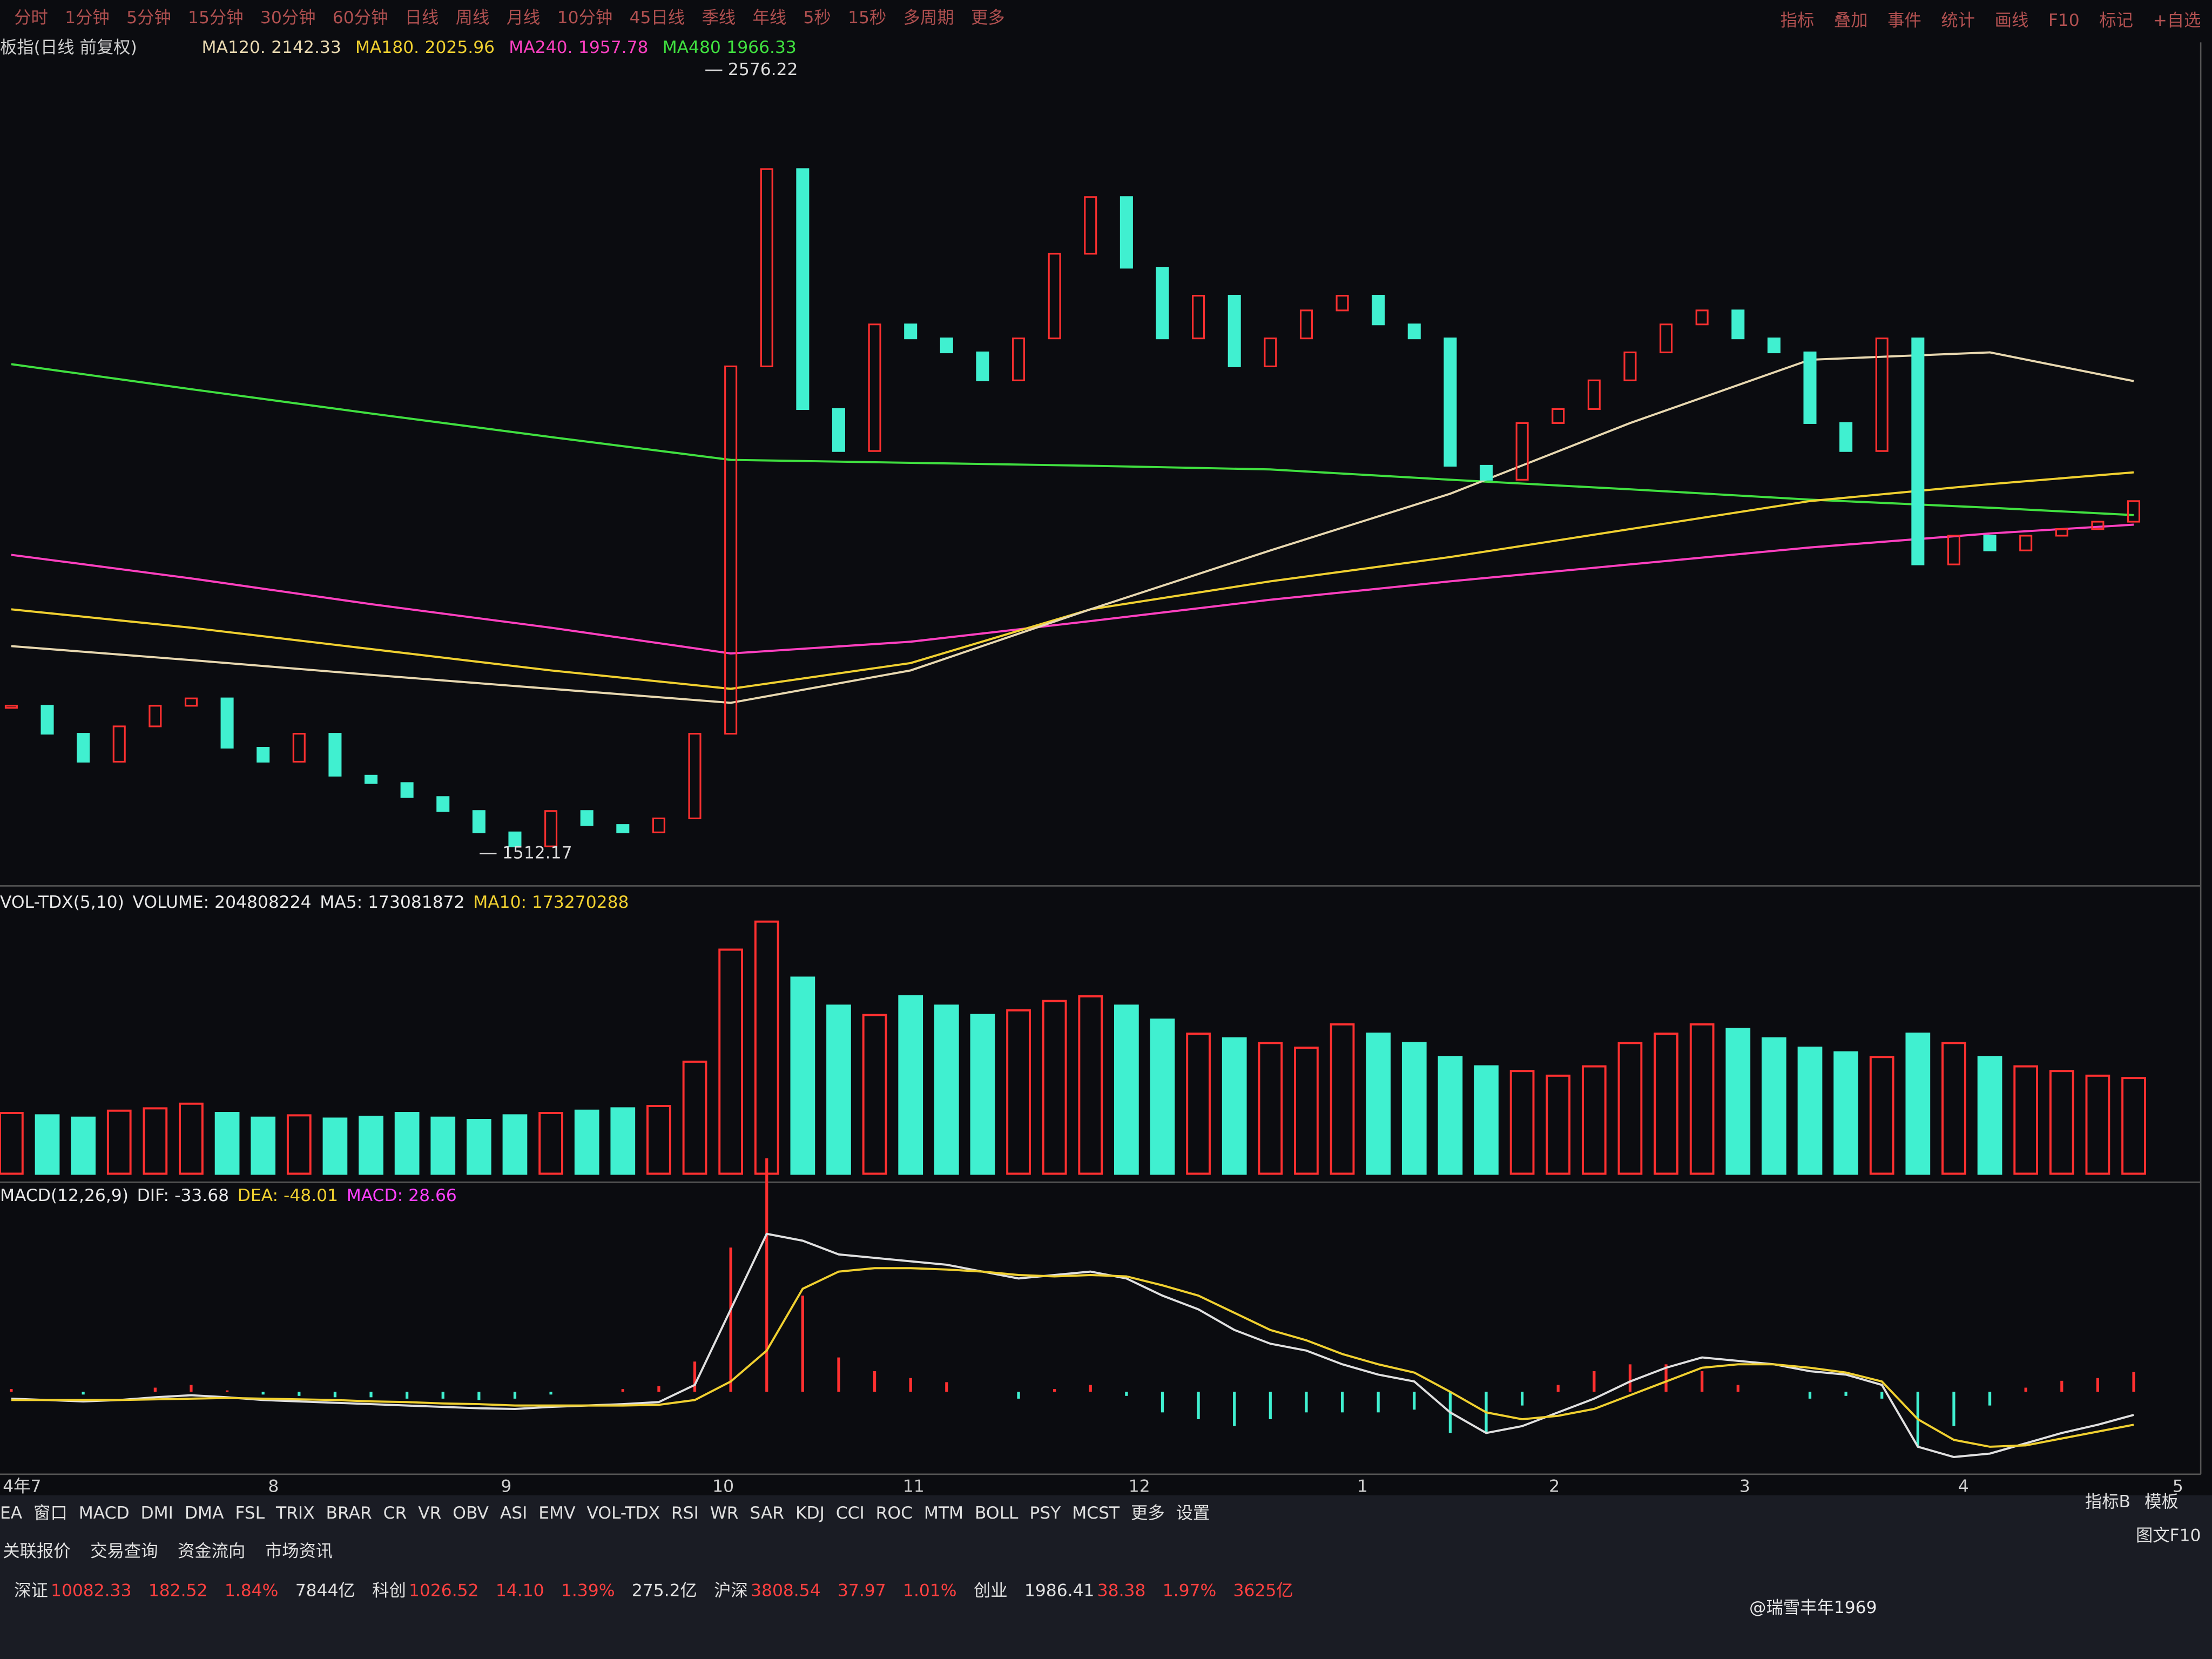  What do you see at coordinates (943, 1513) in the screenshot?
I see `indicator-tab: MTM` at bounding box center [943, 1513].